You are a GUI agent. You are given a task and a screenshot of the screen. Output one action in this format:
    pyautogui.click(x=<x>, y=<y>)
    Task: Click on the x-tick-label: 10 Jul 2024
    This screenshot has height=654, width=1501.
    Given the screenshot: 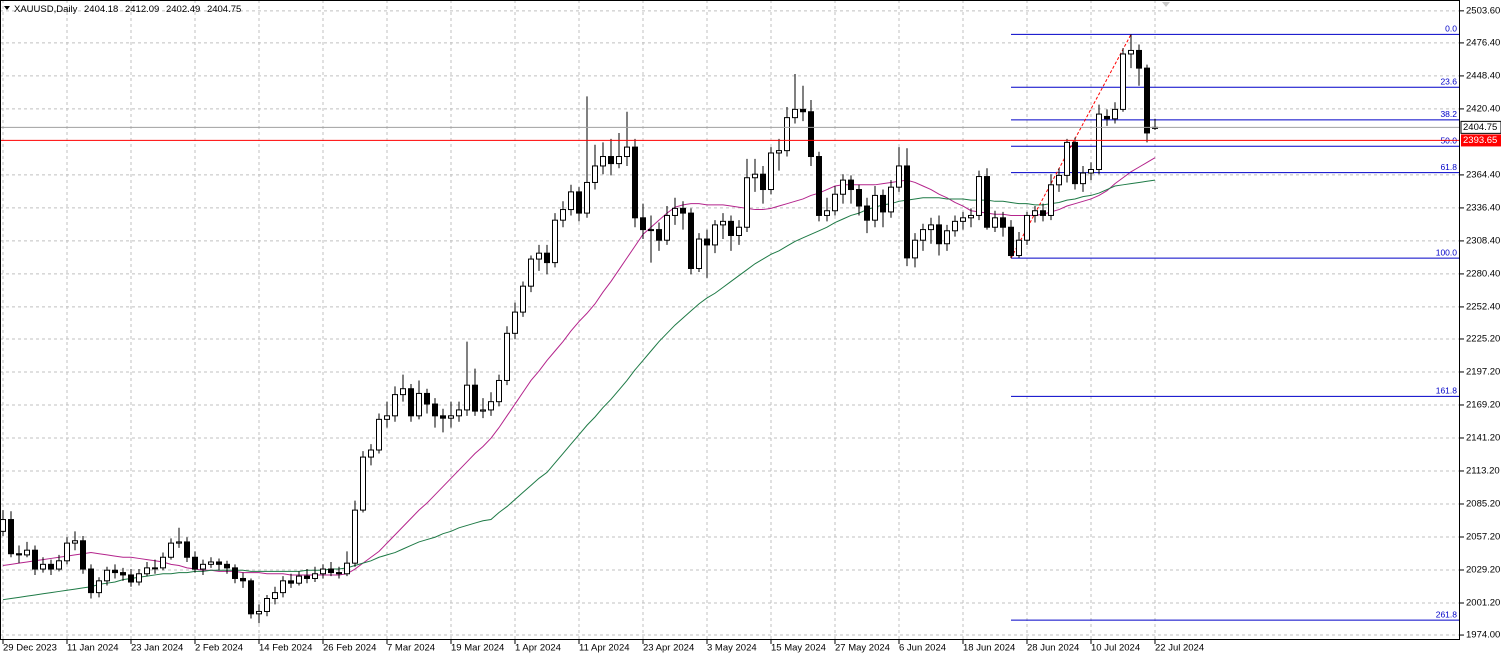 What is the action you would take?
    pyautogui.click(x=1115, y=648)
    